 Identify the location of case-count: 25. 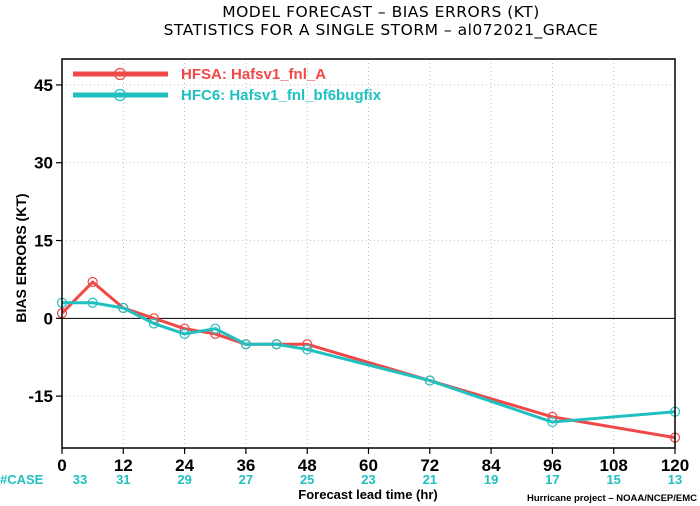
(307, 479).